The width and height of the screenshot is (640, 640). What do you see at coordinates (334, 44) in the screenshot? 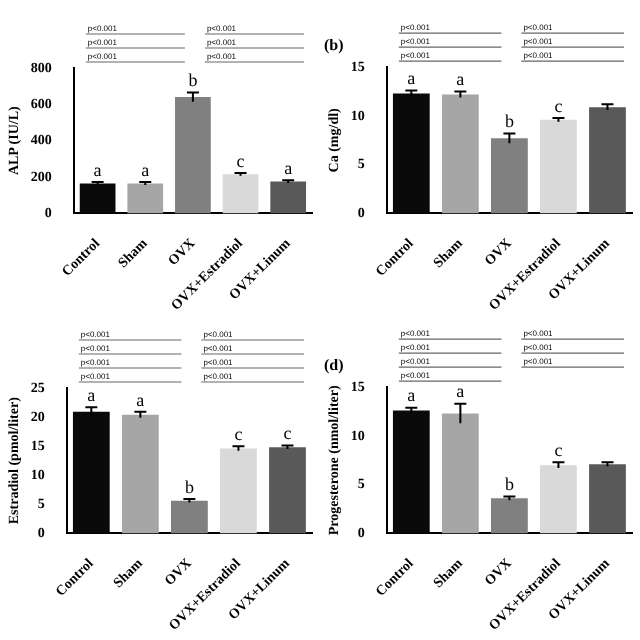
I see `chart-title: (b)` at bounding box center [334, 44].